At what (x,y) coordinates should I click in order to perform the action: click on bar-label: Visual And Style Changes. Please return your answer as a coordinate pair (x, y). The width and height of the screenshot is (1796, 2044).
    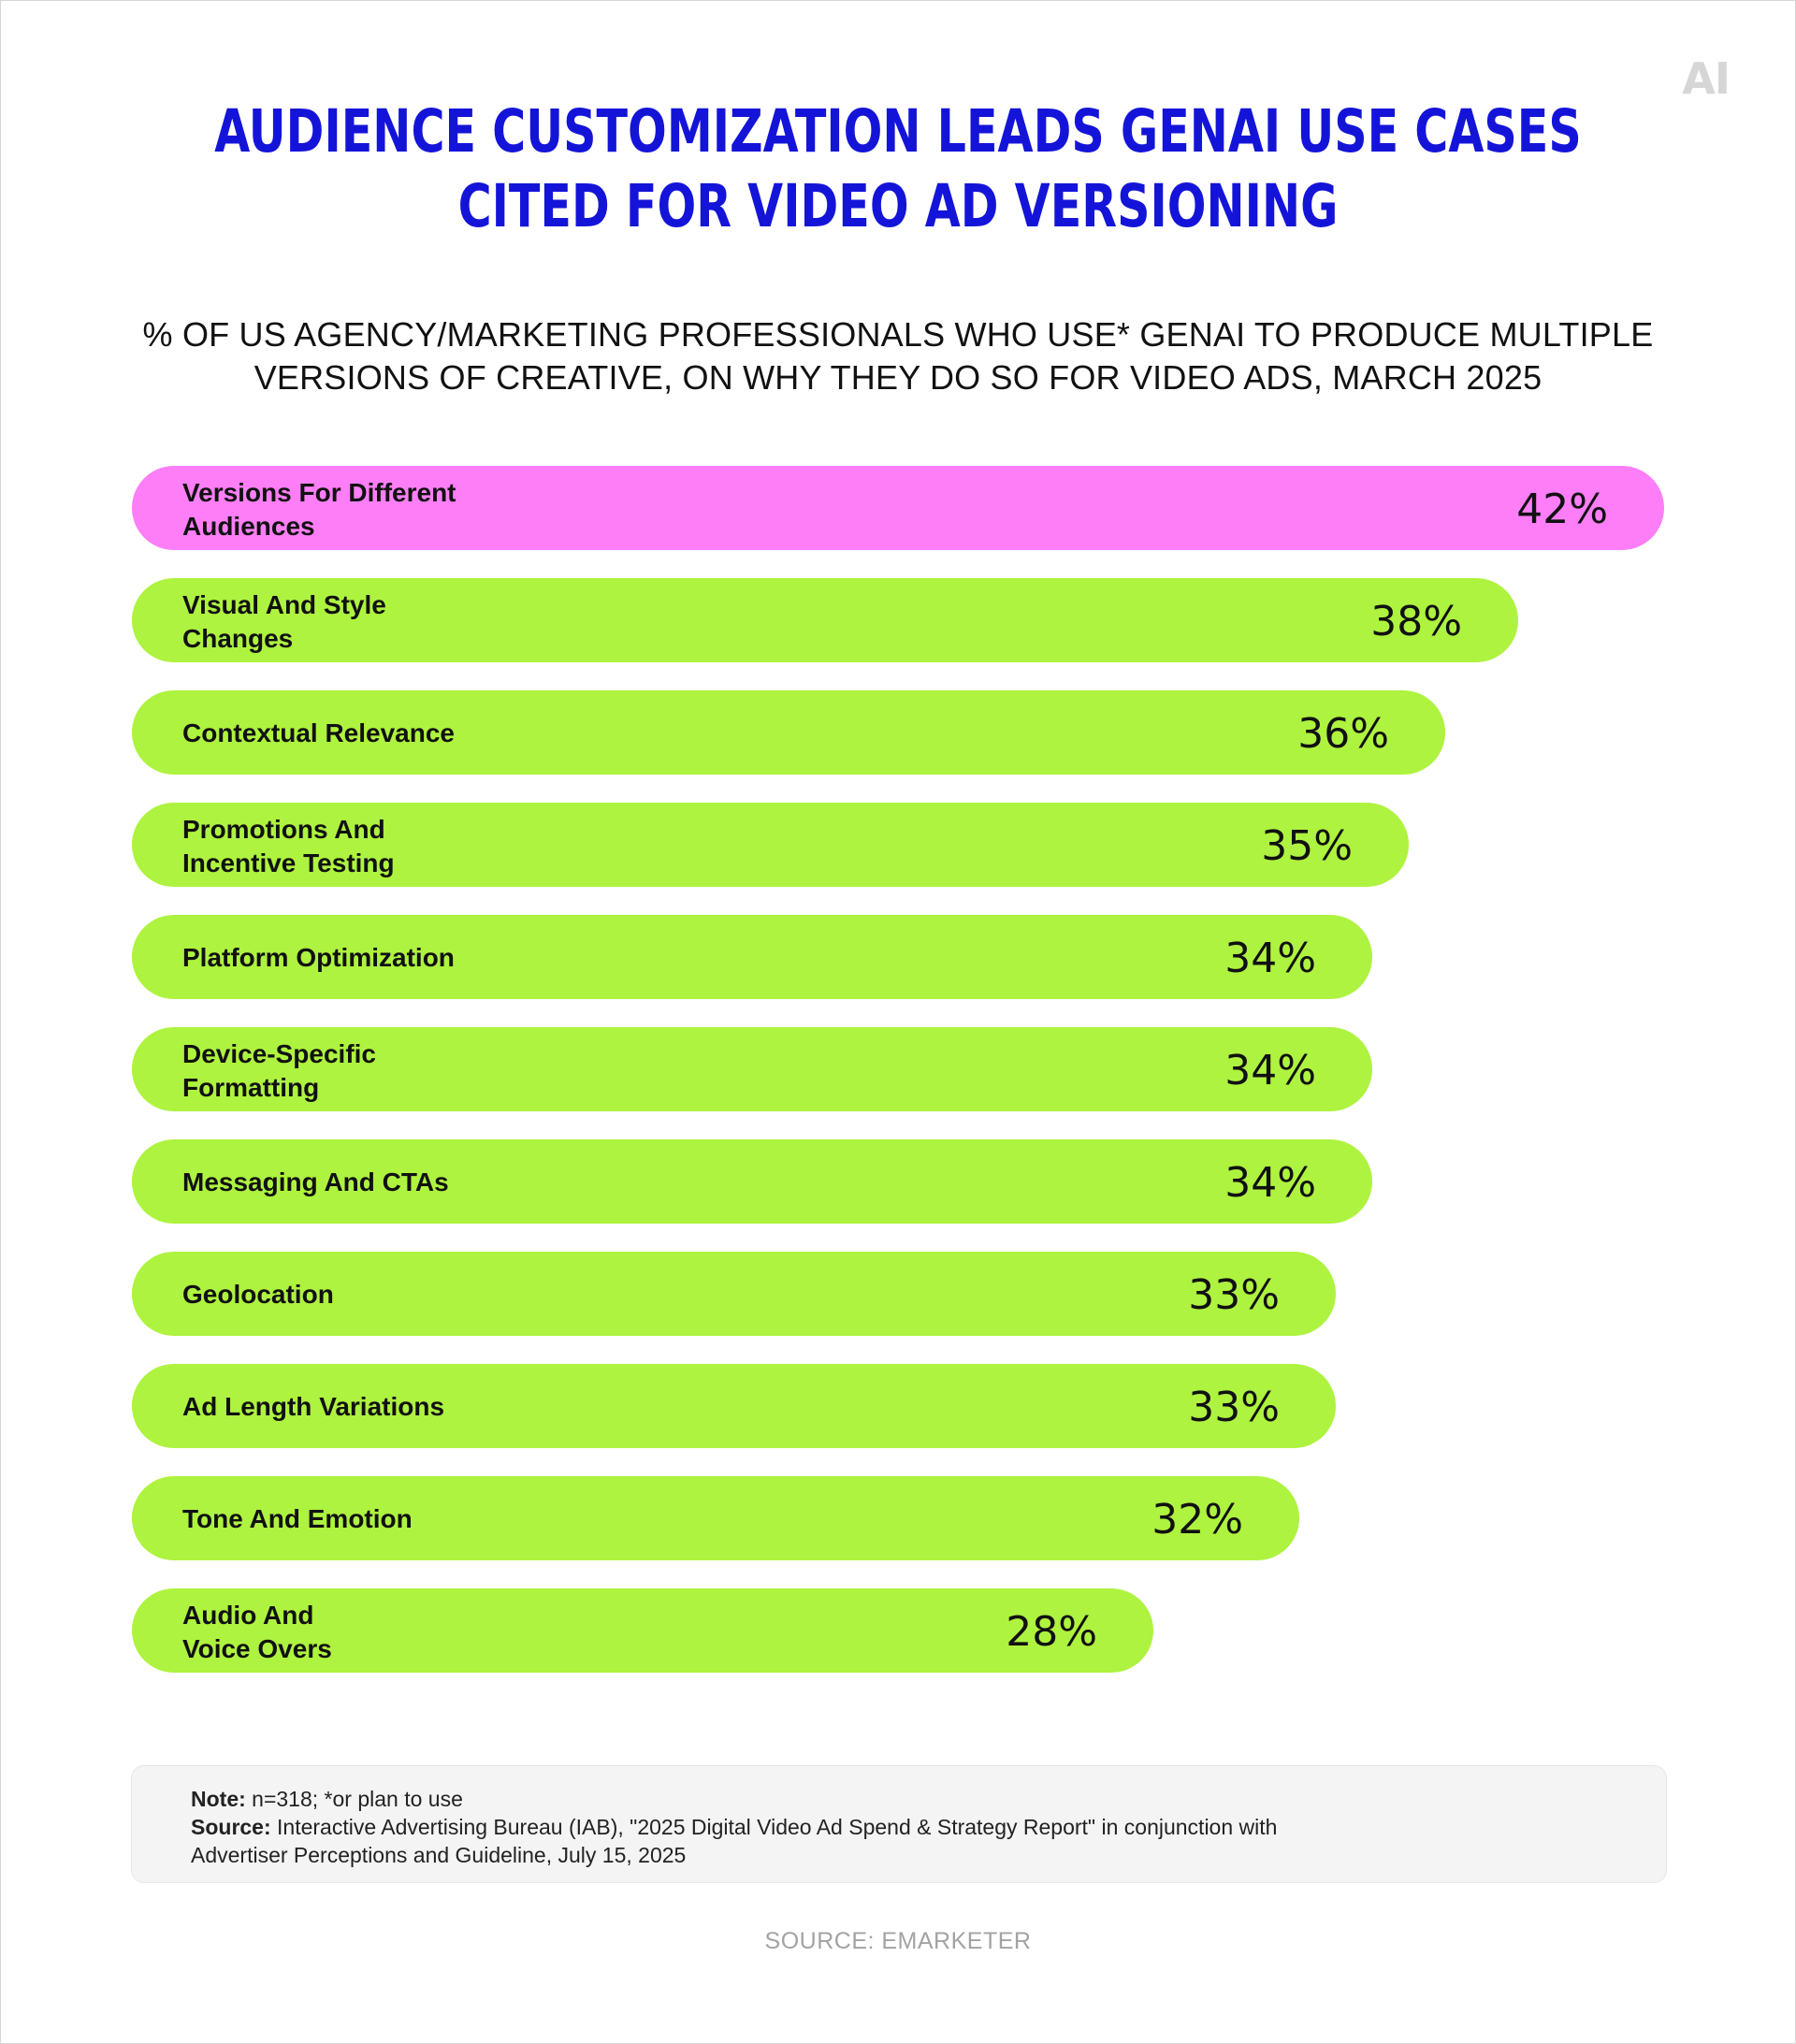
    Looking at the image, I should click on (284, 621).